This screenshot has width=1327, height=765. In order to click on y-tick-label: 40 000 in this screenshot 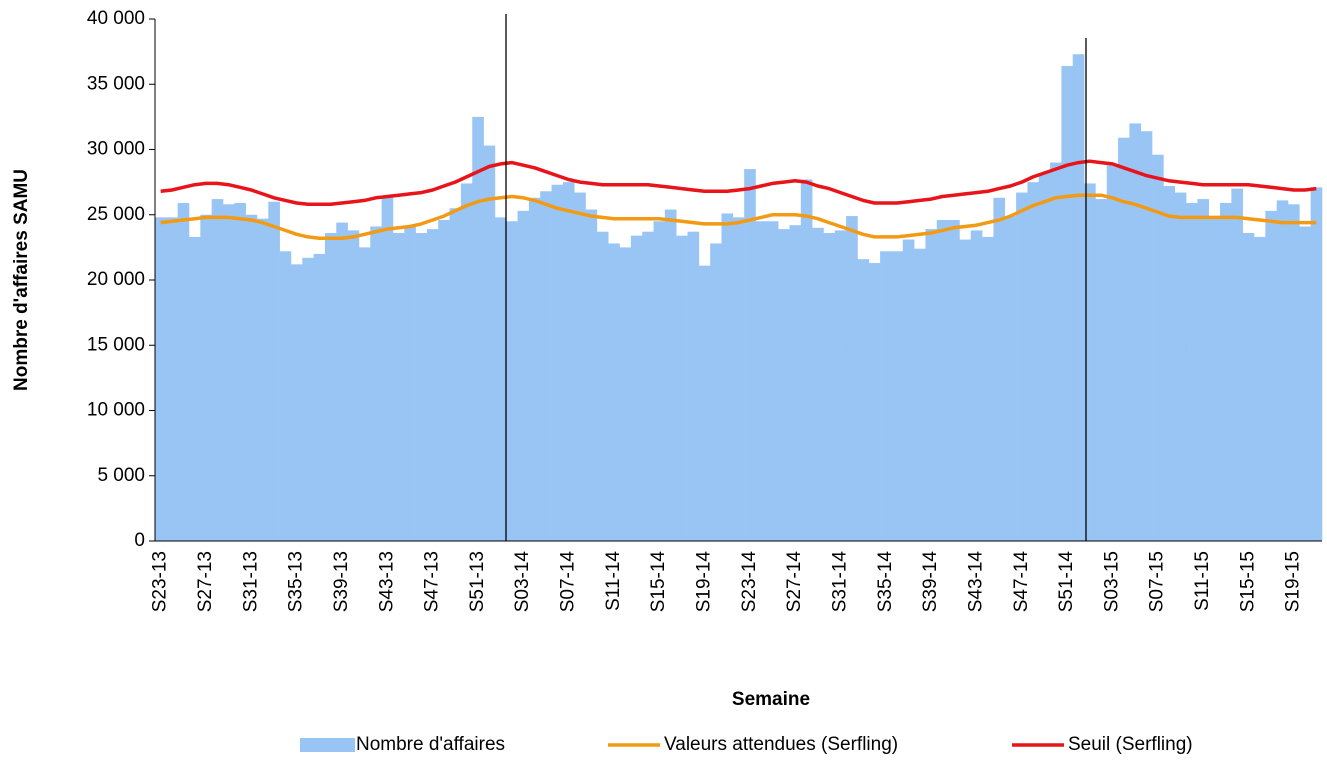, I will do `click(116, 18)`.